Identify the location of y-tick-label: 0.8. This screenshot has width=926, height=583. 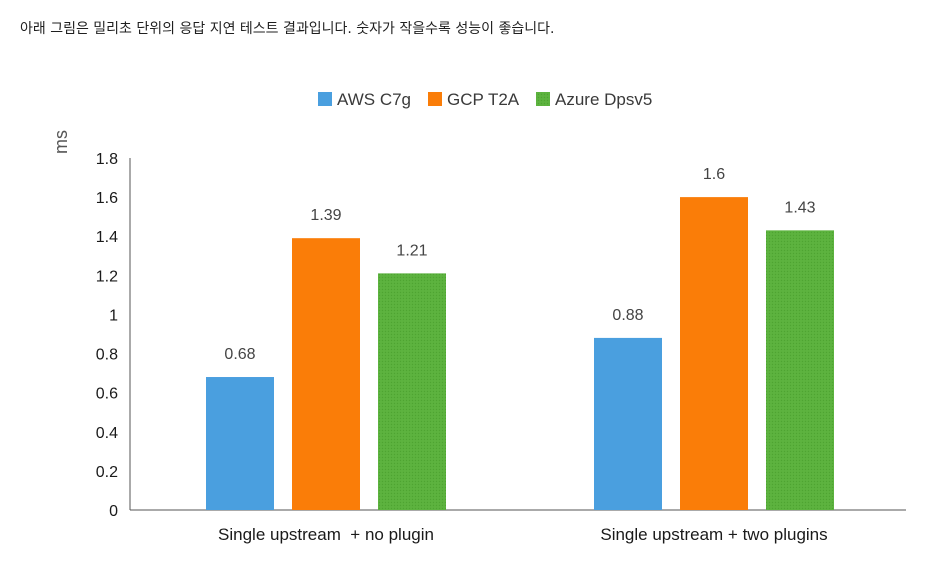
(107, 355).